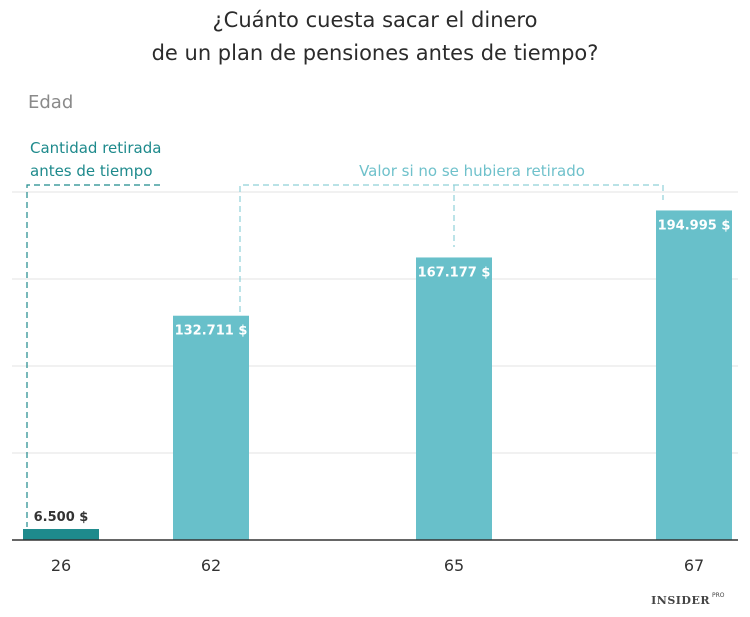  What do you see at coordinates (375, 20) in the screenshot?
I see `chart-title-line-1: ¿Cuánto cuesta sacar el dinero` at bounding box center [375, 20].